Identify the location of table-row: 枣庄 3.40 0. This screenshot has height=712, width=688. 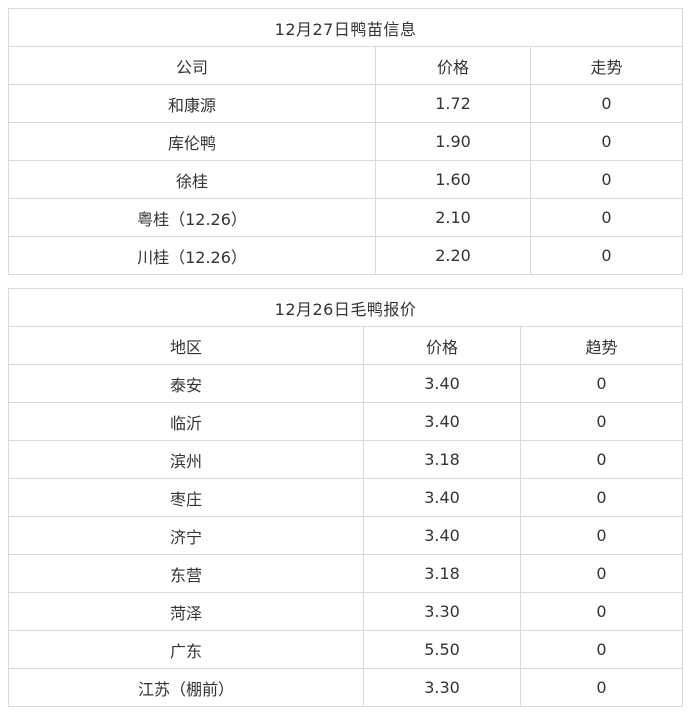
(346, 497).